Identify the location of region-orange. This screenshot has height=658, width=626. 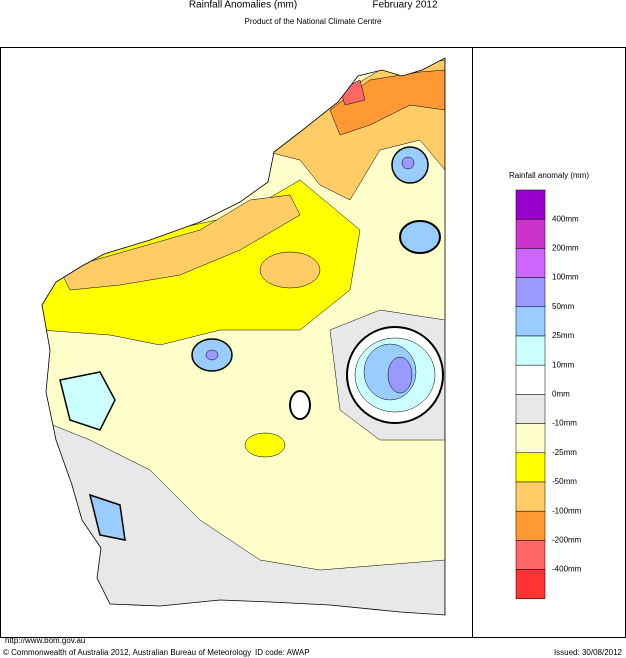
(387, 102).